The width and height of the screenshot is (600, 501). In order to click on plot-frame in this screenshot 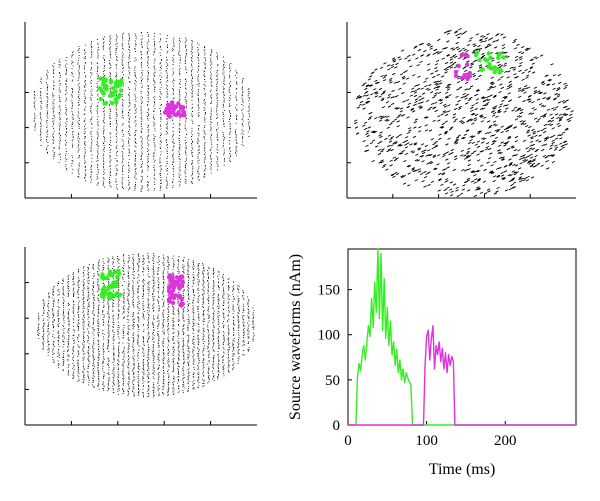, I will do `click(462, 337)`.